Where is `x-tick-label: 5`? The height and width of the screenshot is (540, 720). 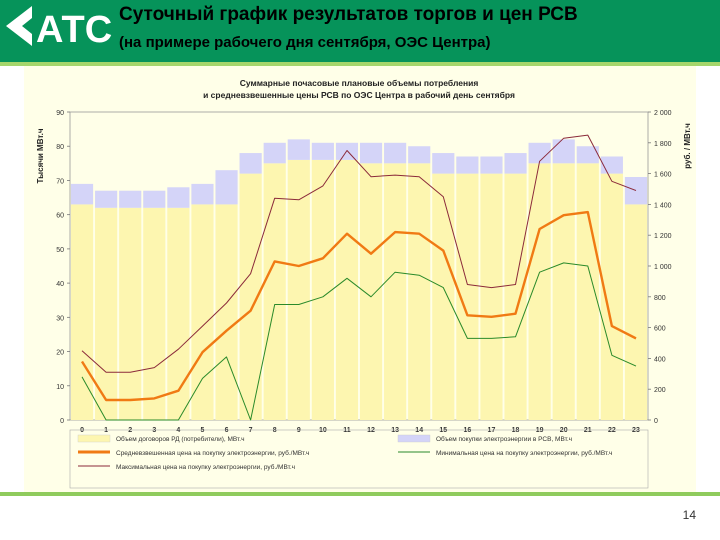
x-tick-label: 5 is located at coordinates (203, 430).